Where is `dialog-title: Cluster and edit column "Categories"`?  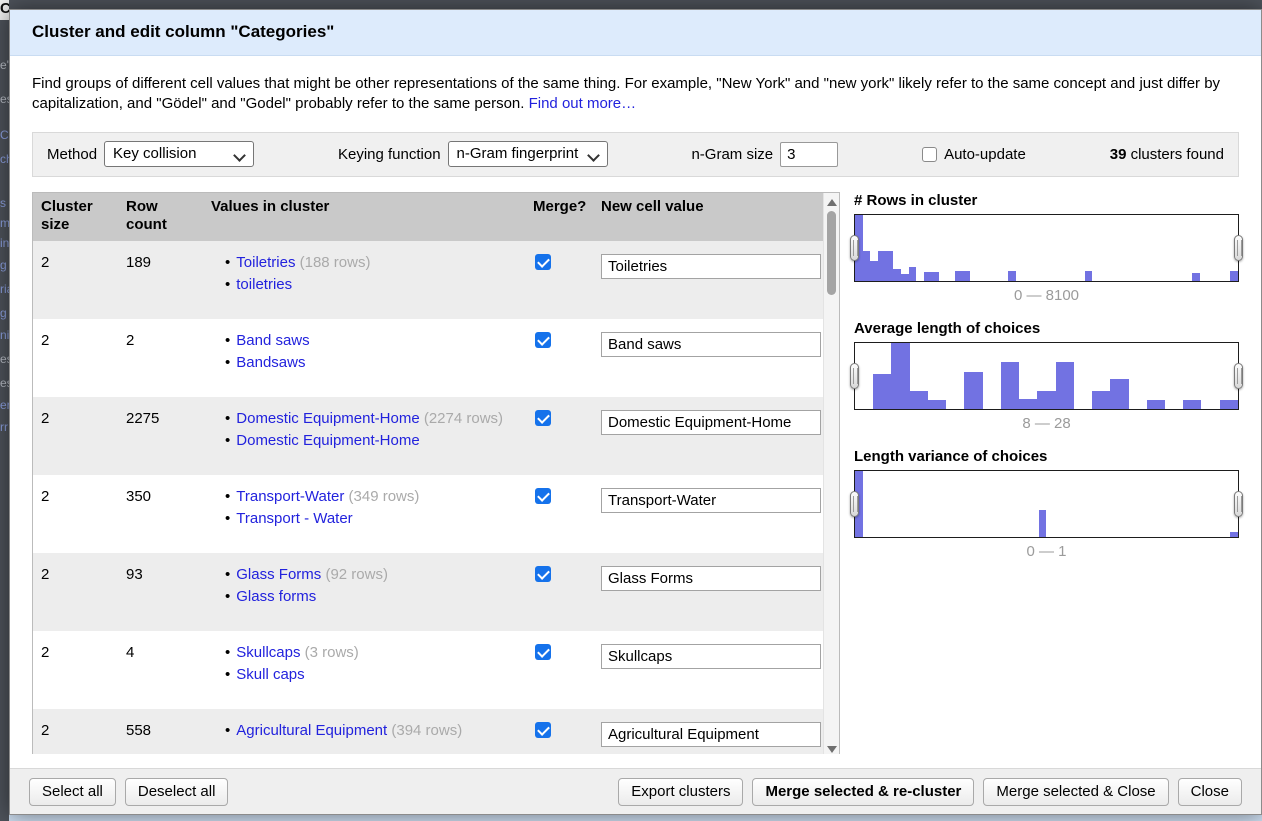 dialog-title: Cluster and edit column "Categories" is located at coordinates (635, 33).